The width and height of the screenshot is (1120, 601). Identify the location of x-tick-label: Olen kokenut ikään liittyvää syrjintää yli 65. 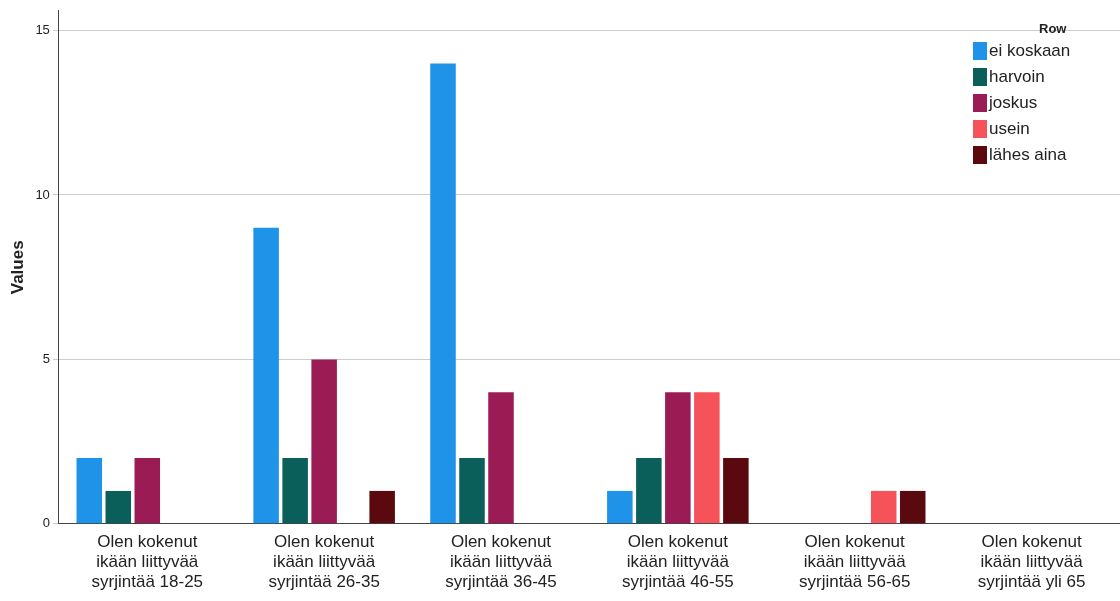
(1031, 561).